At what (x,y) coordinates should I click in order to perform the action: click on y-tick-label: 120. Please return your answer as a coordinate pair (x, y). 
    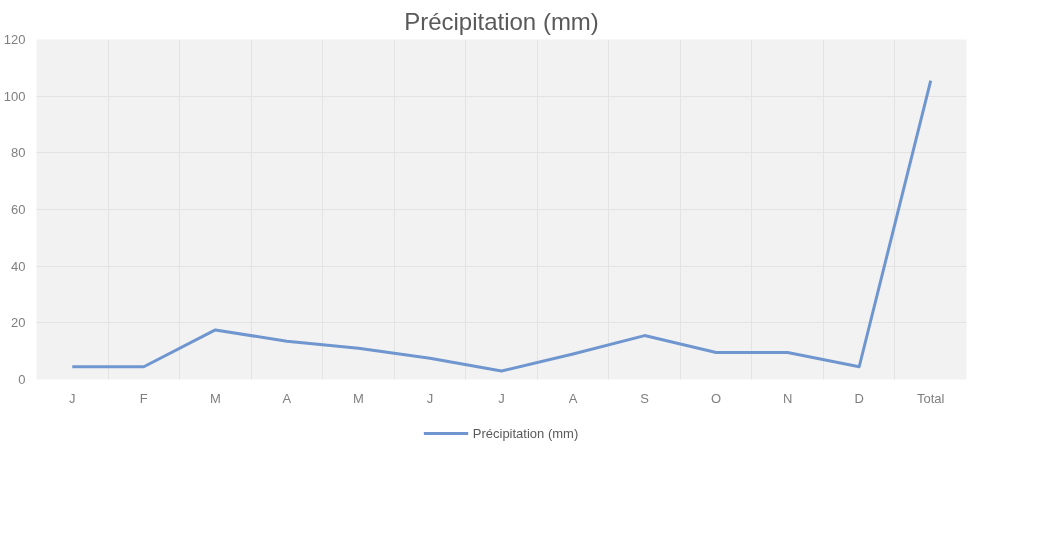
    Looking at the image, I should click on (14, 39).